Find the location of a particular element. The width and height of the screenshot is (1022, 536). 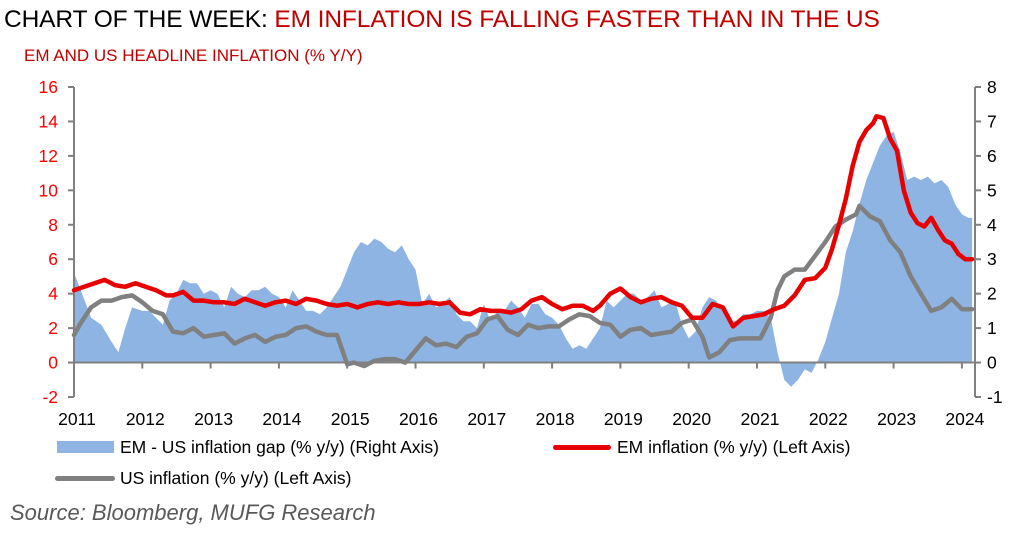

right-tick-label: 7 is located at coordinates (992, 121).